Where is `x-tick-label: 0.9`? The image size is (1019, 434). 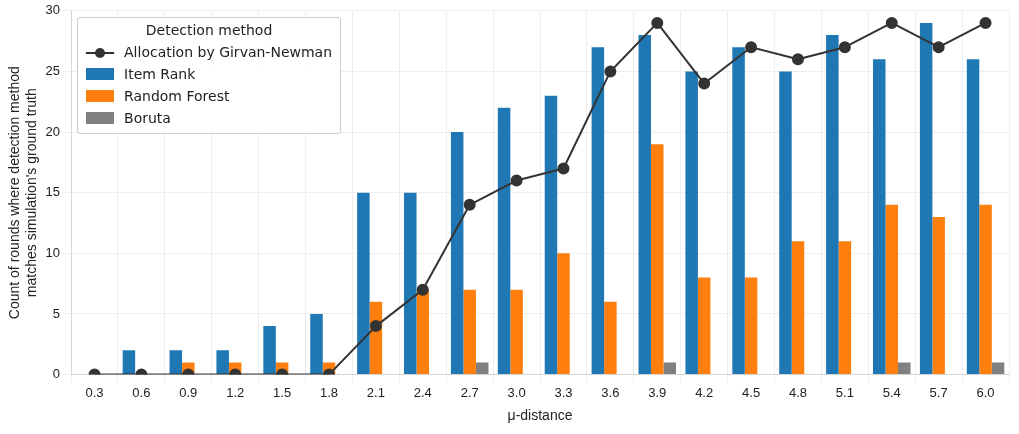
x-tick-label: 0.9 is located at coordinates (188, 392).